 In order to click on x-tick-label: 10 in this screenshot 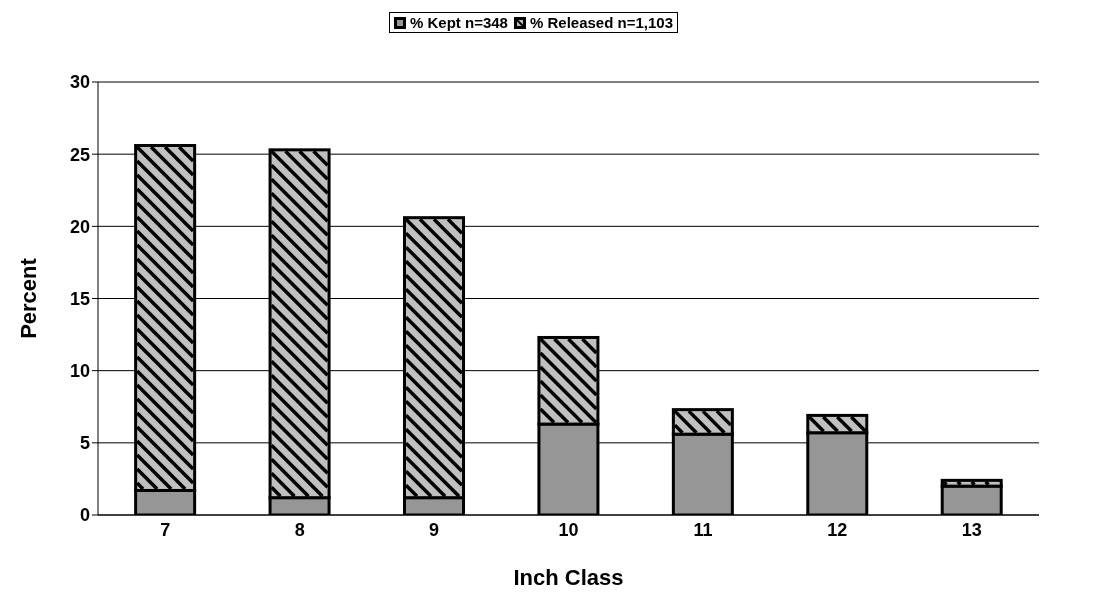, I will do `click(568, 529)`.